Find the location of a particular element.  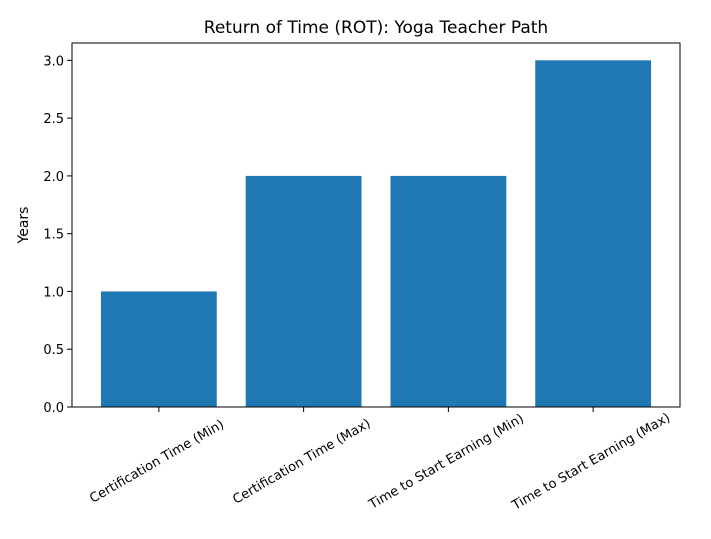

y-tick-label: 0.5 is located at coordinates (53, 350).